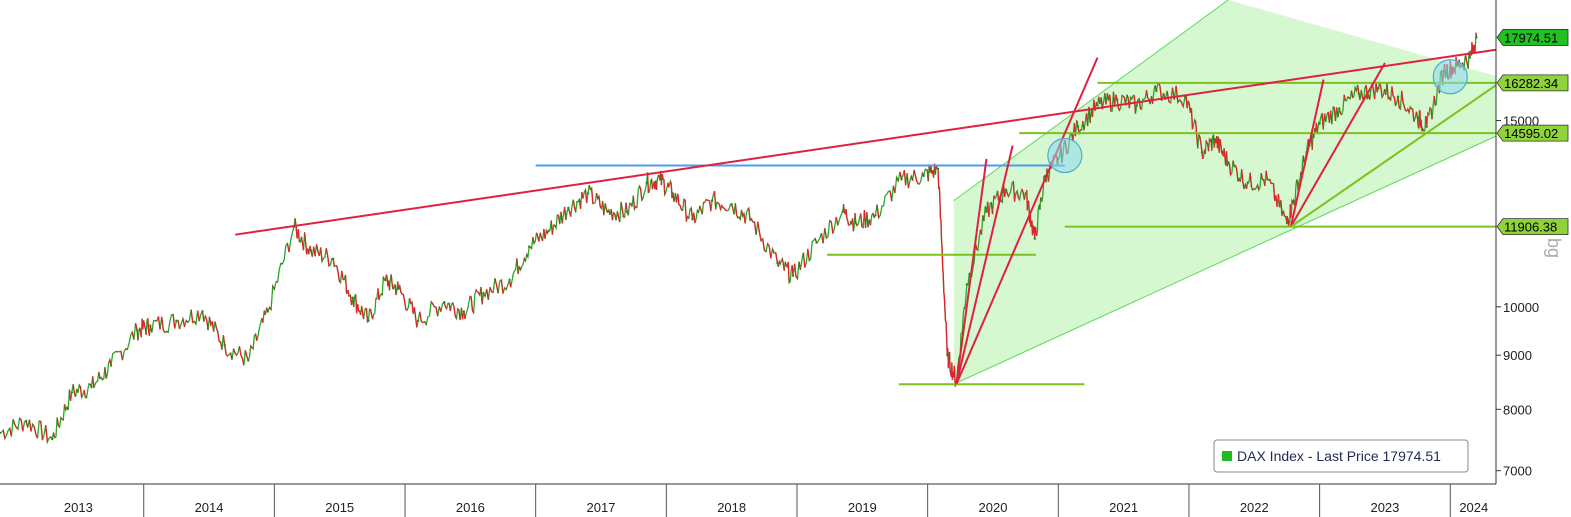  What do you see at coordinates (1065, 155) in the screenshot?
I see `highlight-circle` at bounding box center [1065, 155].